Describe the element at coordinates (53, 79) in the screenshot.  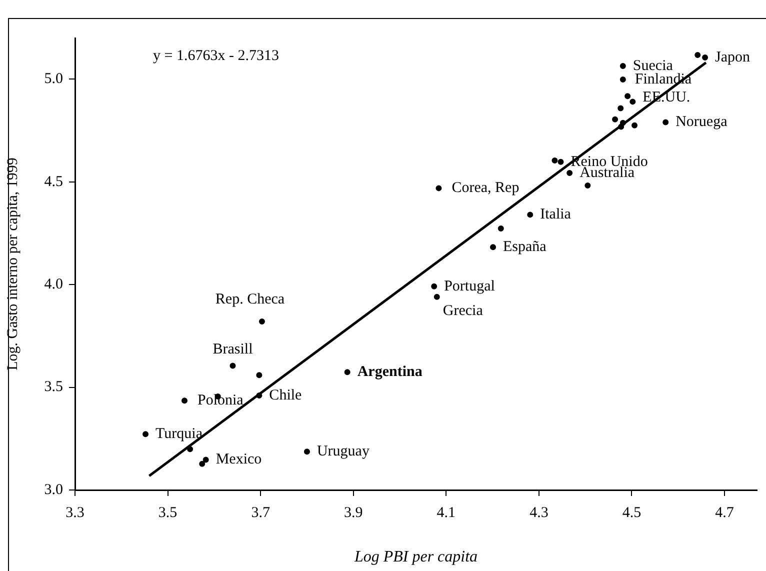
I see `y-tick-label: 5.0` at that location.